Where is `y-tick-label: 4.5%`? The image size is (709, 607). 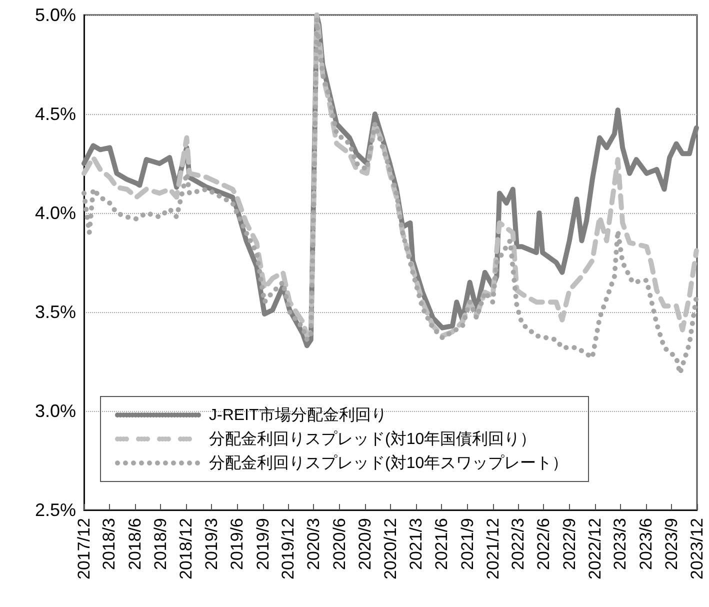 y-tick-label: 4.5% is located at coordinates (55, 114).